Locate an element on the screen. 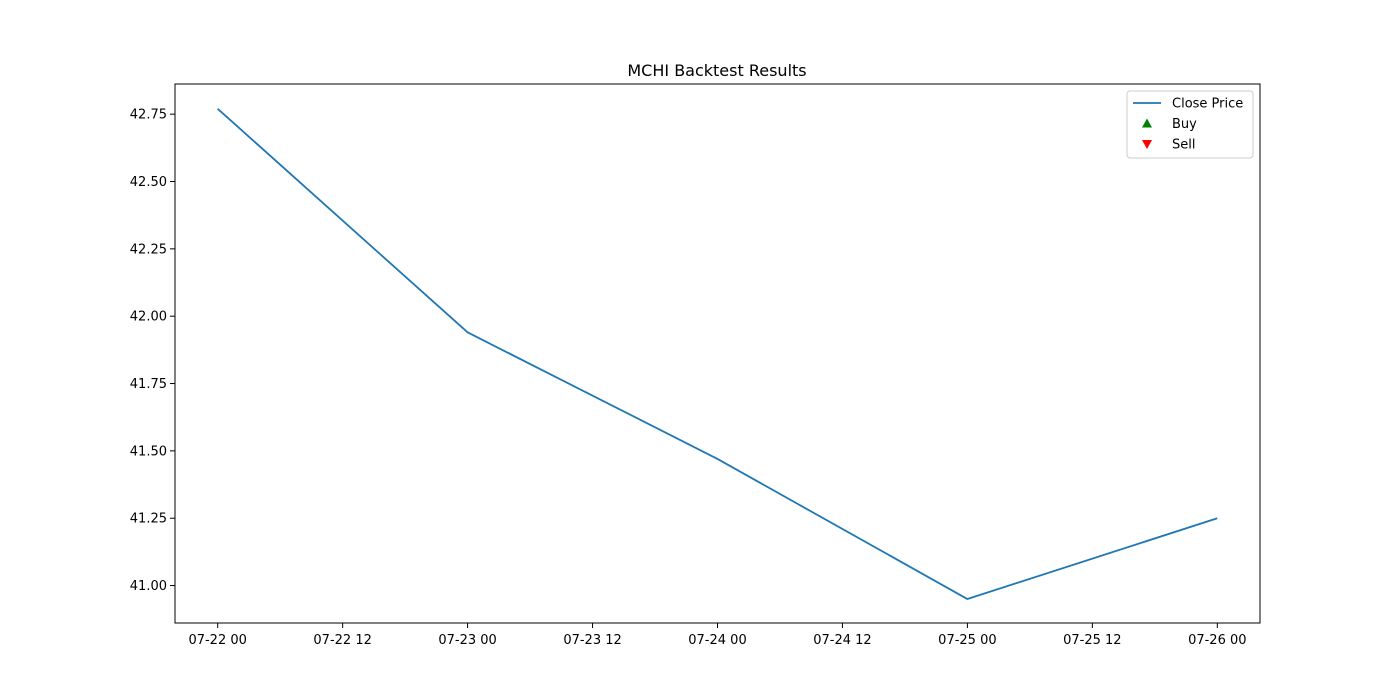 Image resolution: width=1400 pixels, height=700 pixels. legend-box is located at coordinates (1190, 124).